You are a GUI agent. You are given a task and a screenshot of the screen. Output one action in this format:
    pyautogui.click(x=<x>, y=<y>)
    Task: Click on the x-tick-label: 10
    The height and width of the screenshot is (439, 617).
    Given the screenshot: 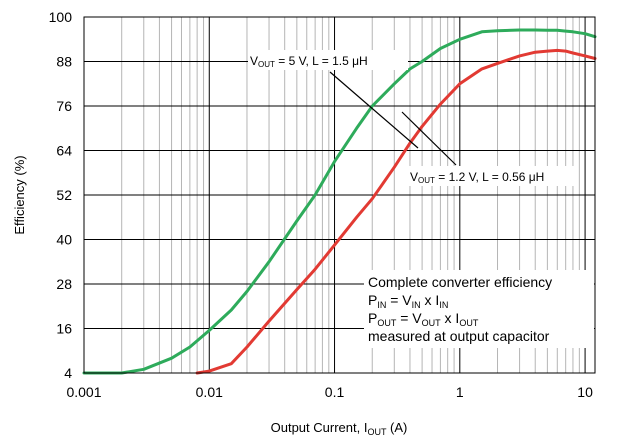 What is the action you would take?
    pyautogui.click(x=585, y=392)
    